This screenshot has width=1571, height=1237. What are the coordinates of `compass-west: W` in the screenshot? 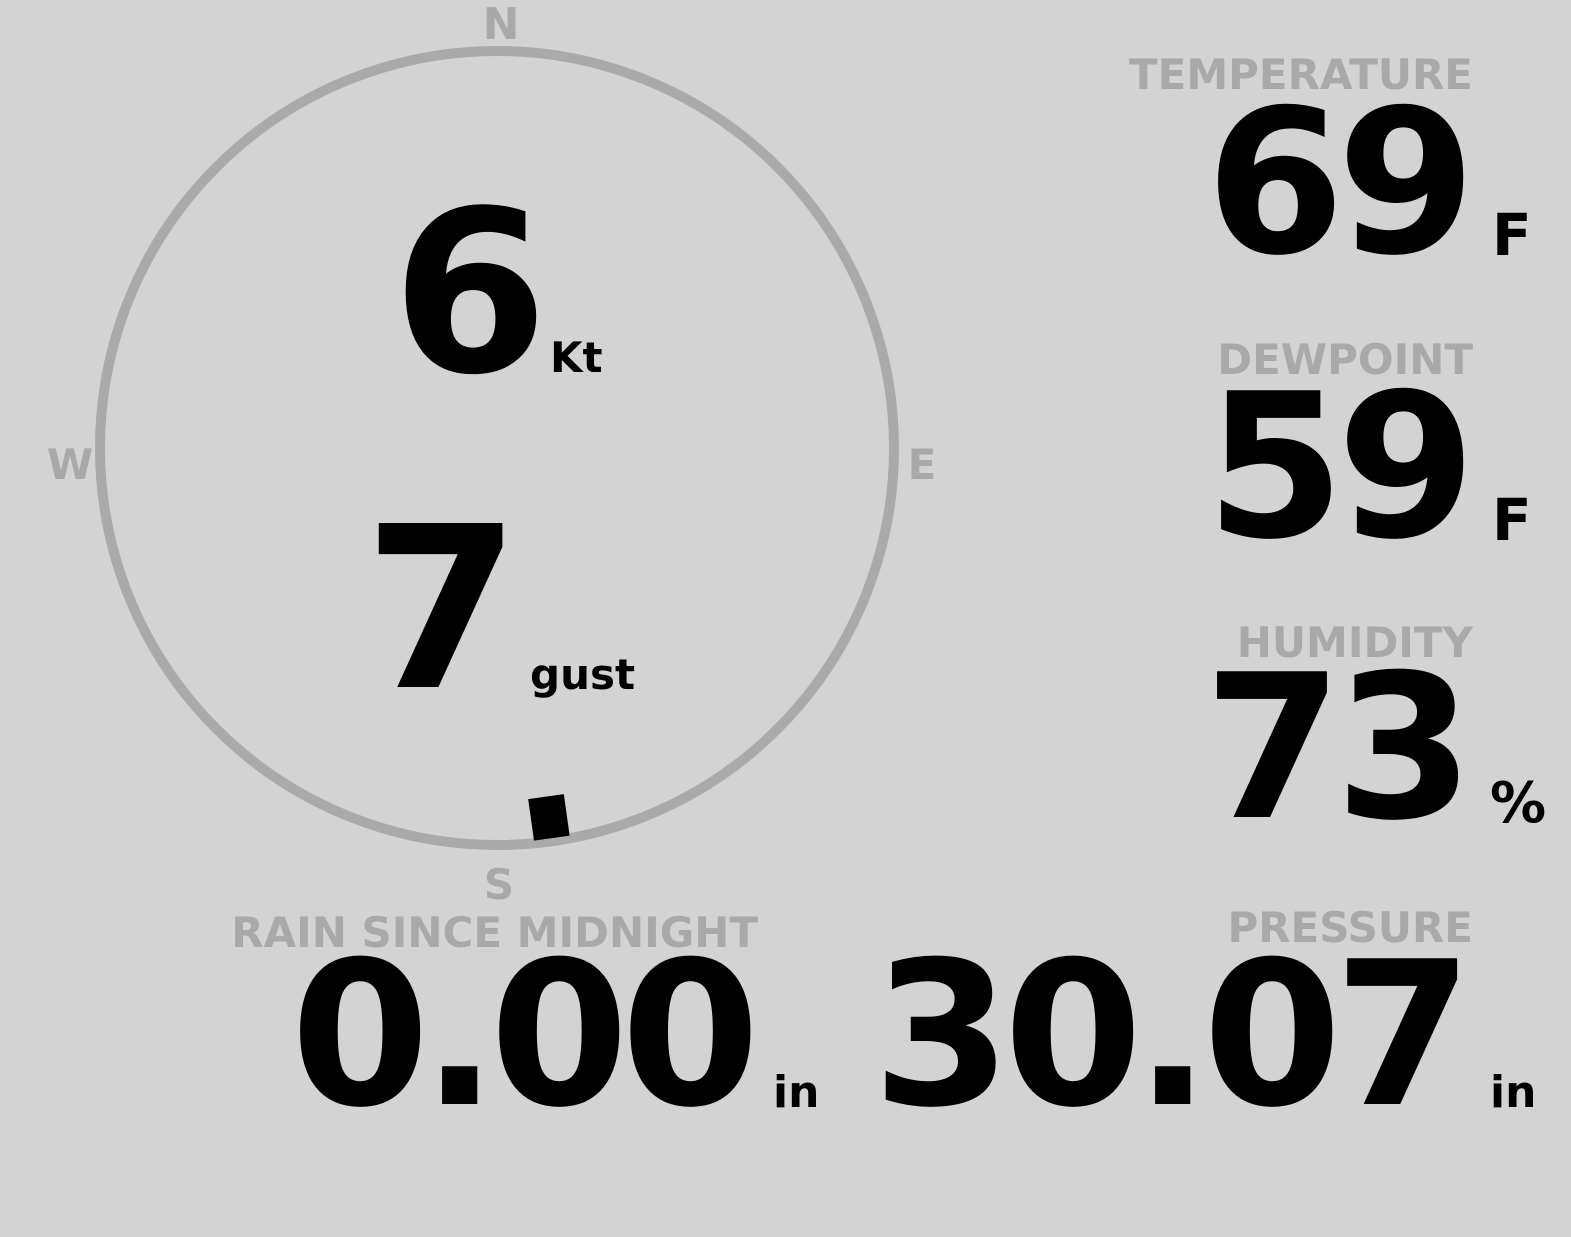 It's located at (70, 464).